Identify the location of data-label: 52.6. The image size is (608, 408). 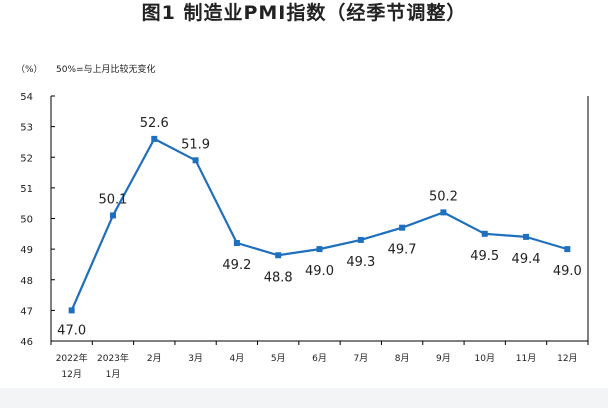
(154, 123).